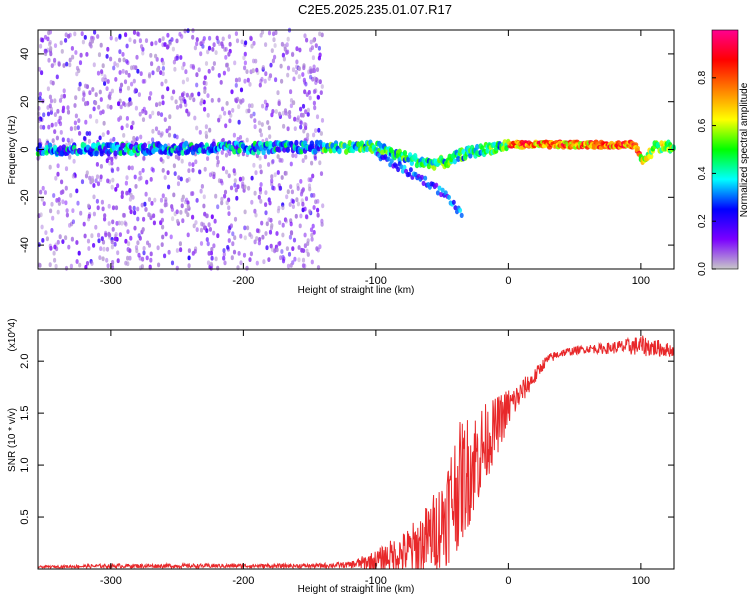  I want to click on colorbar-tick-label: 0.4, so click(702, 173).